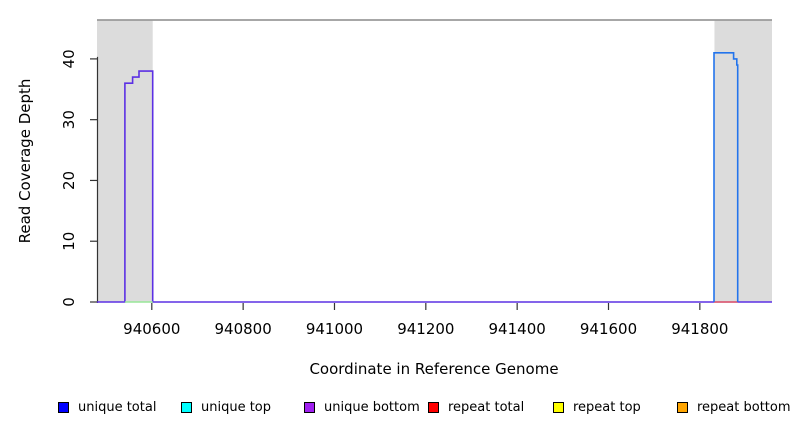 This screenshot has width=792, height=432. What do you see at coordinates (486, 407) in the screenshot?
I see `legend-label: repeat total` at bounding box center [486, 407].